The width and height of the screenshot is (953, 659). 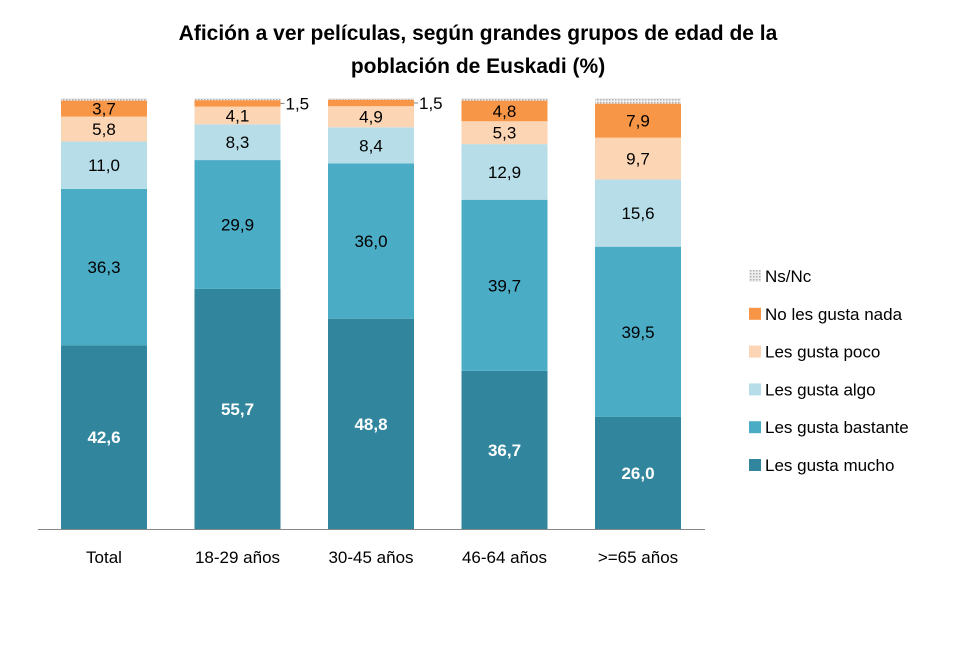 I want to click on data-label: 42,6, so click(x=103, y=437).